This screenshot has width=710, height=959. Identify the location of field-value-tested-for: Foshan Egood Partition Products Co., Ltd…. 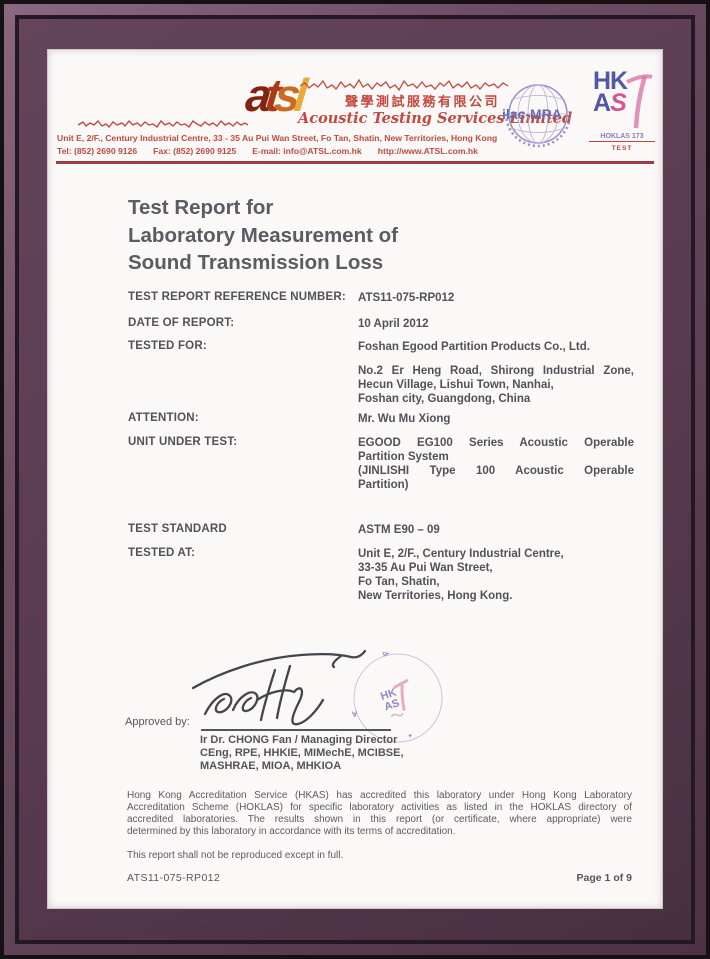
(474, 347).